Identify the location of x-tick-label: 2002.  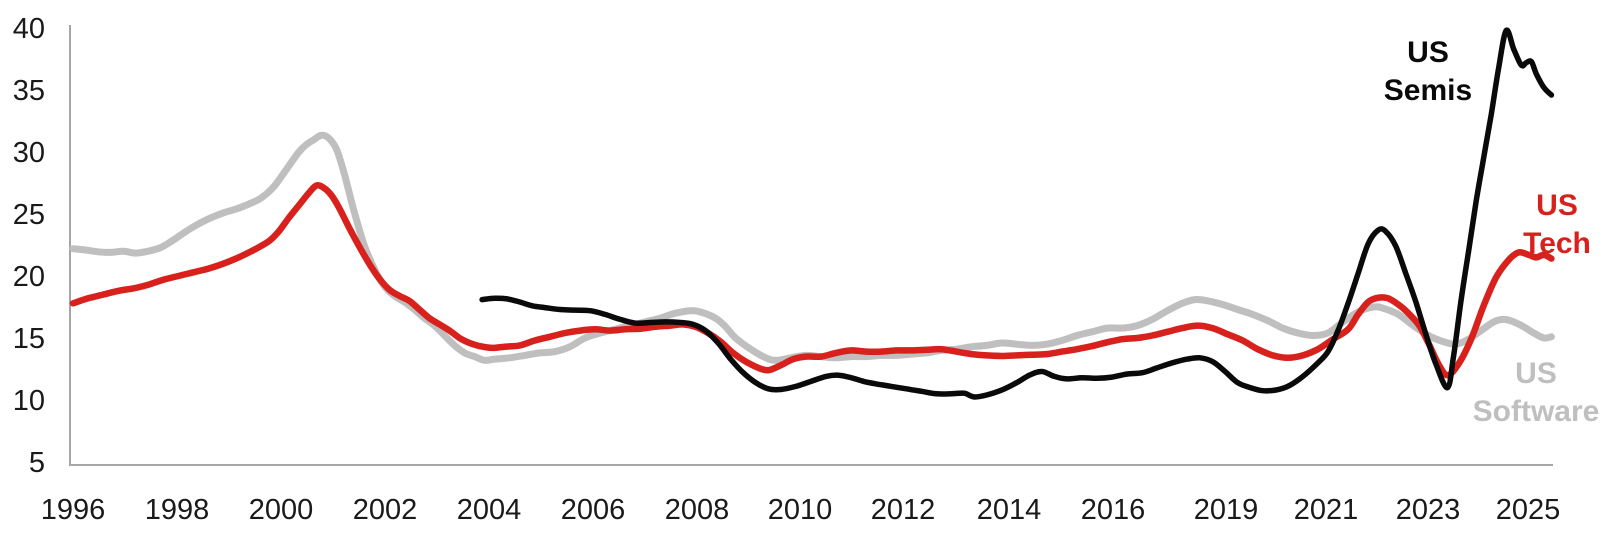
(385, 510).